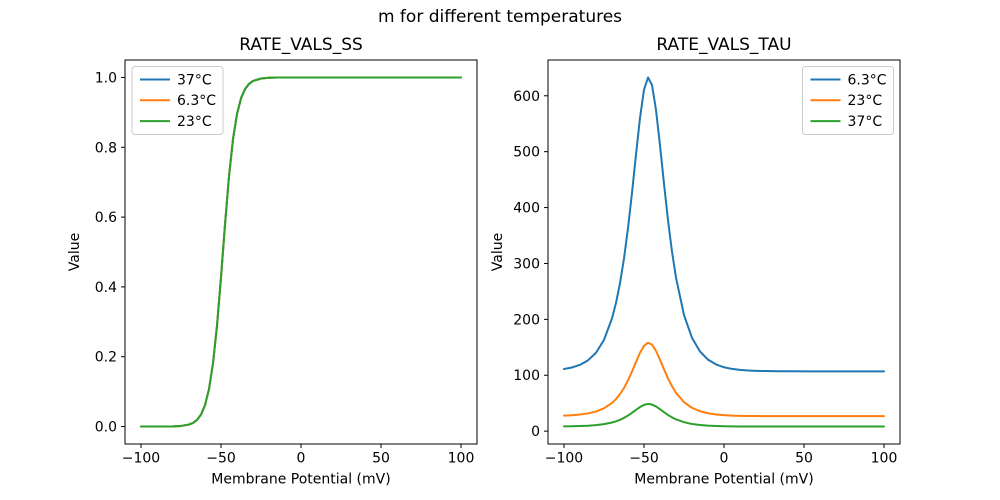 The height and width of the screenshot is (500, 1000). I want to click on chart-ss-xtick-label: 100, so click(461, 459).